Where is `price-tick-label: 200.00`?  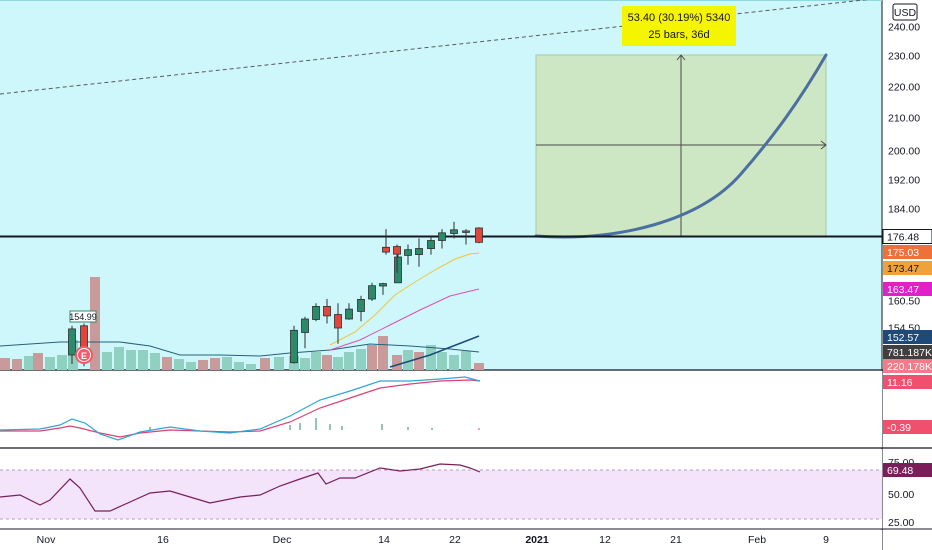
price-tick-label: 200.00 is located at coordinates (904, 152).